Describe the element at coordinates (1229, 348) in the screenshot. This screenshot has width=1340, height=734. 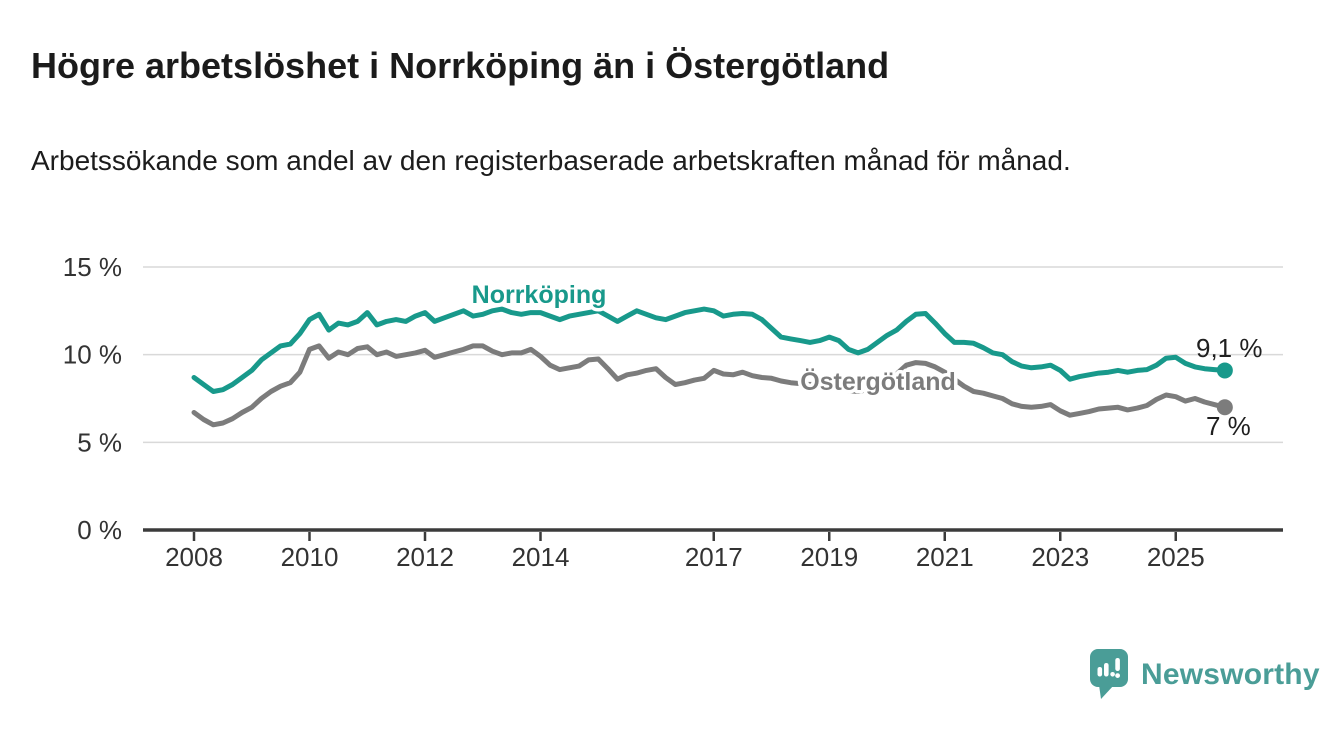
I see `norrkoping-end-value-label: 9,1 %` at that location.